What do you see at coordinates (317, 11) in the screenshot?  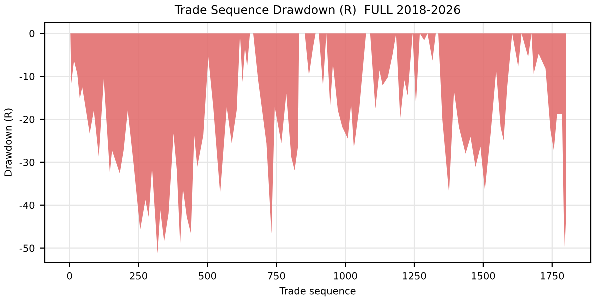 I see `chart-title: Trade Sequence Drawdown (R) FULL 2018-2026` at bounding box center [317, 11].